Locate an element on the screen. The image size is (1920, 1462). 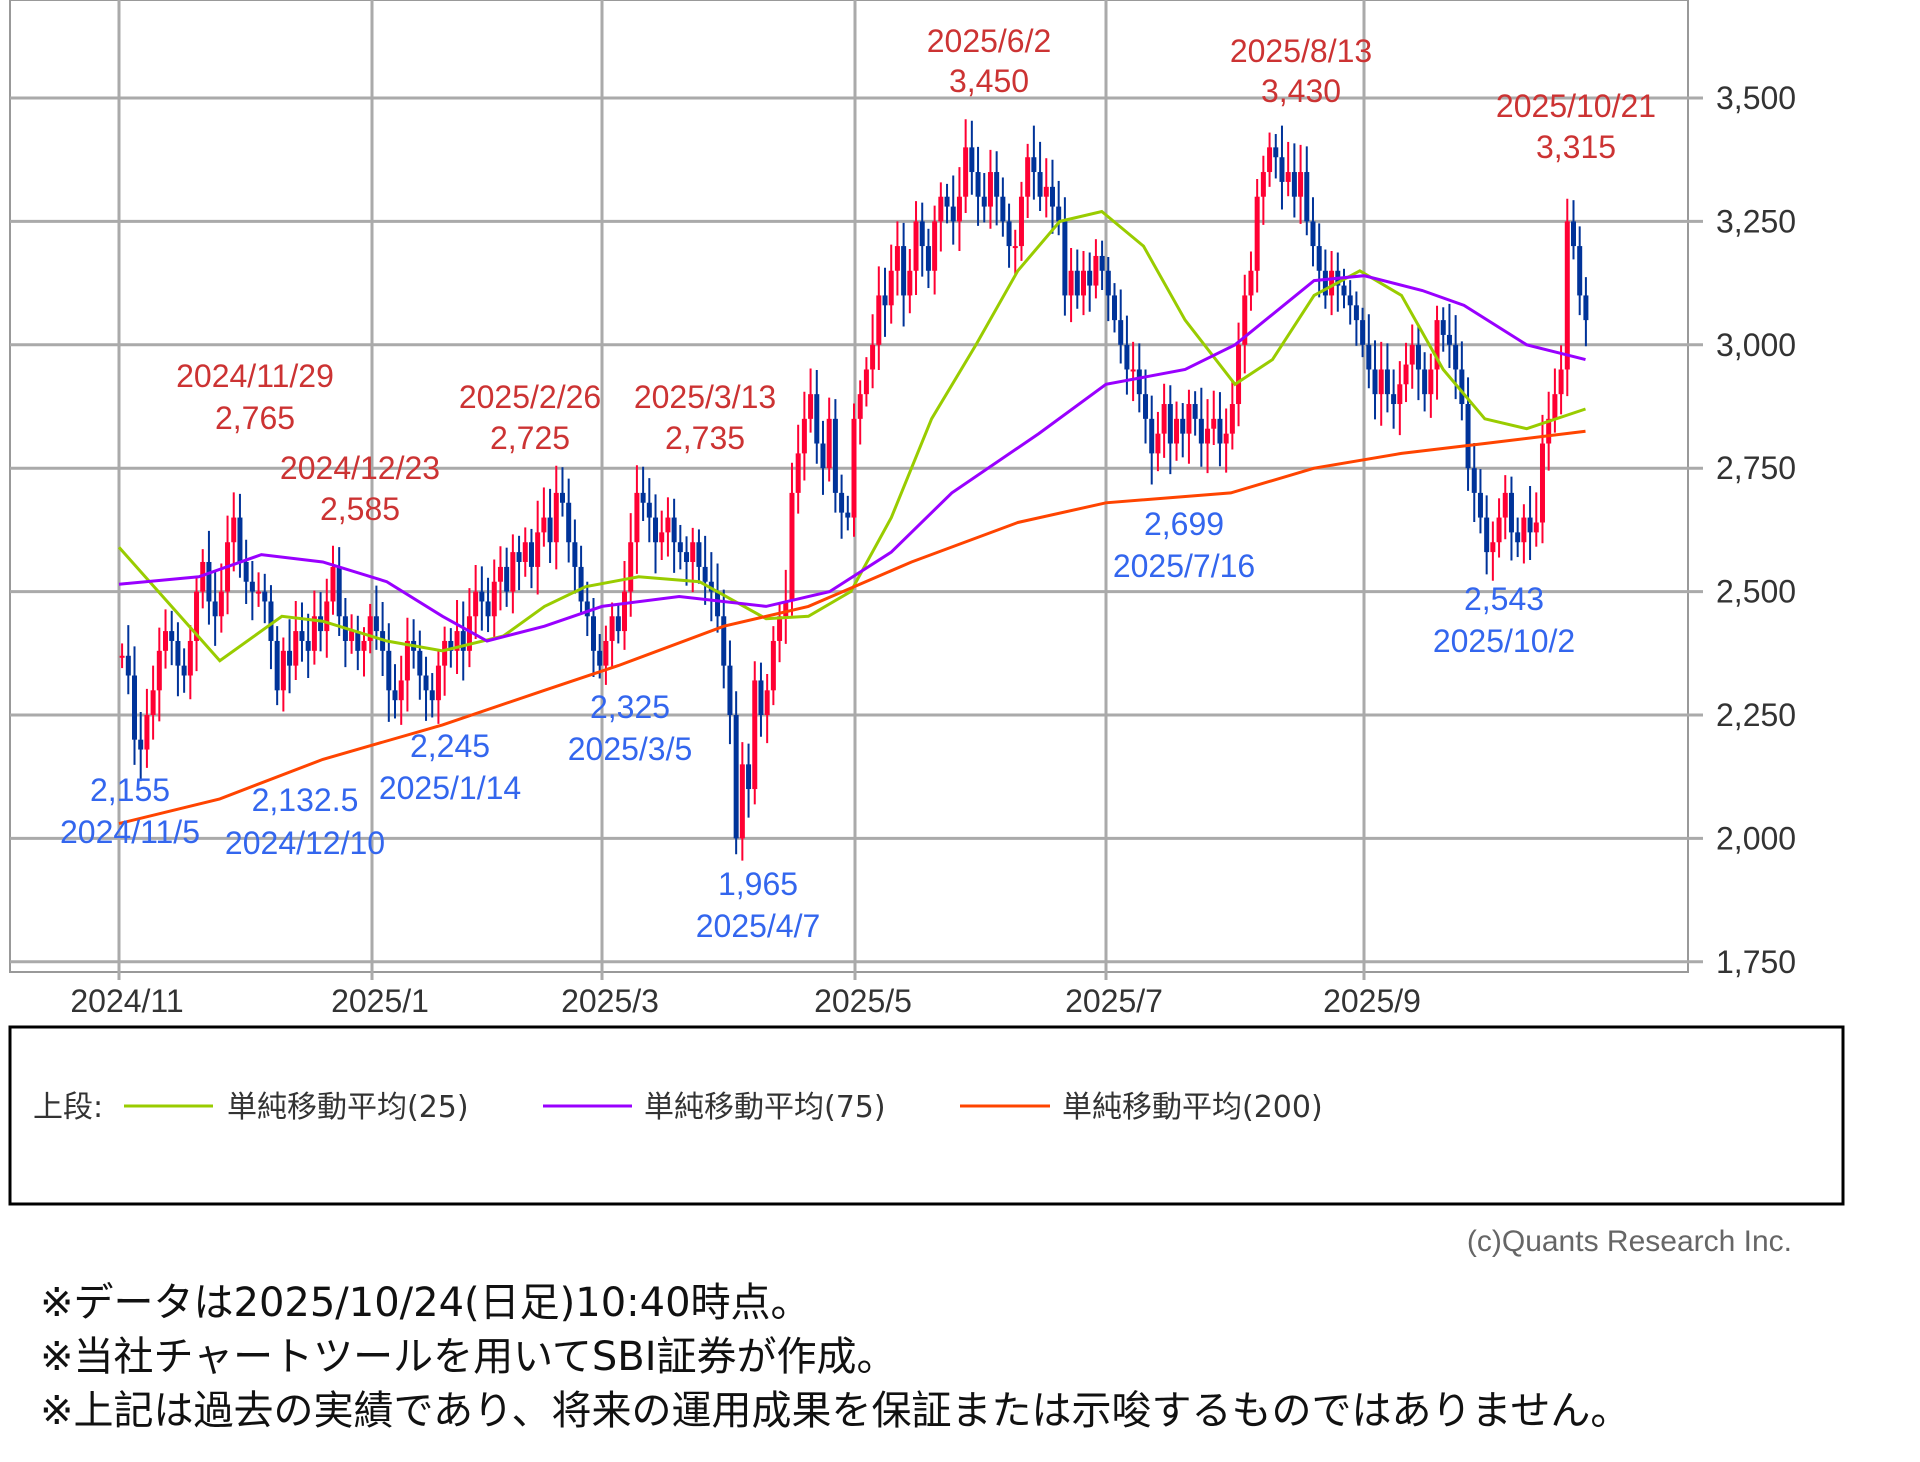
annotation-line2: 3,450 is located at coordinates (989, 81).